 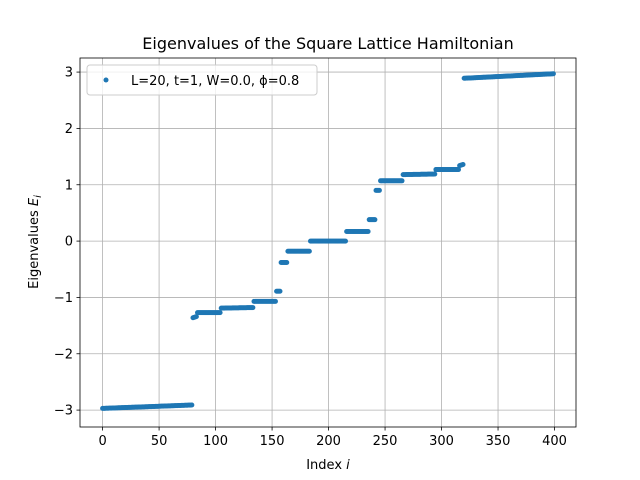 I want to click on y-axis-label-var: E, so click(x=34, y=201).